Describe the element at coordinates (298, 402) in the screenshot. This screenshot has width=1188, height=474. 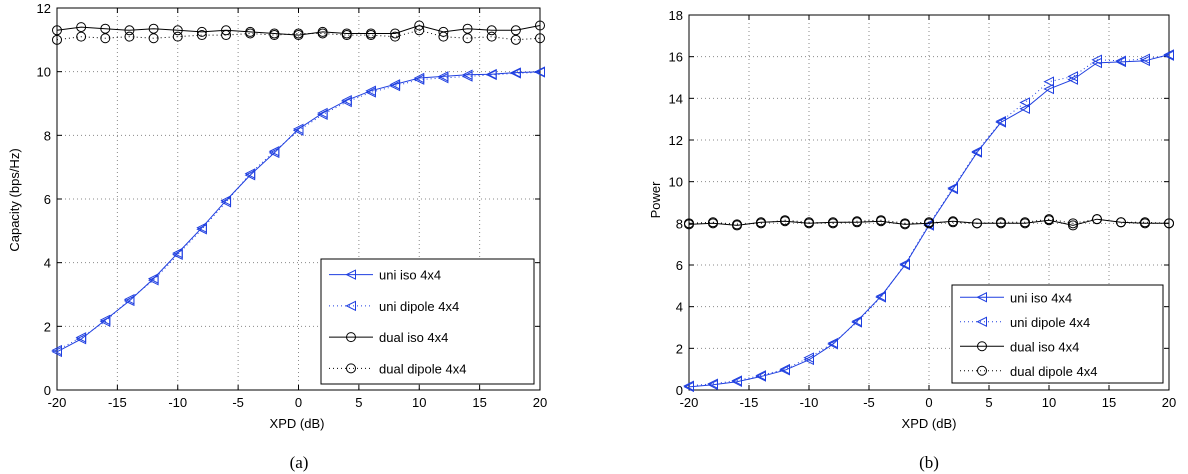
I see `x-tick-label: 0` at that location.